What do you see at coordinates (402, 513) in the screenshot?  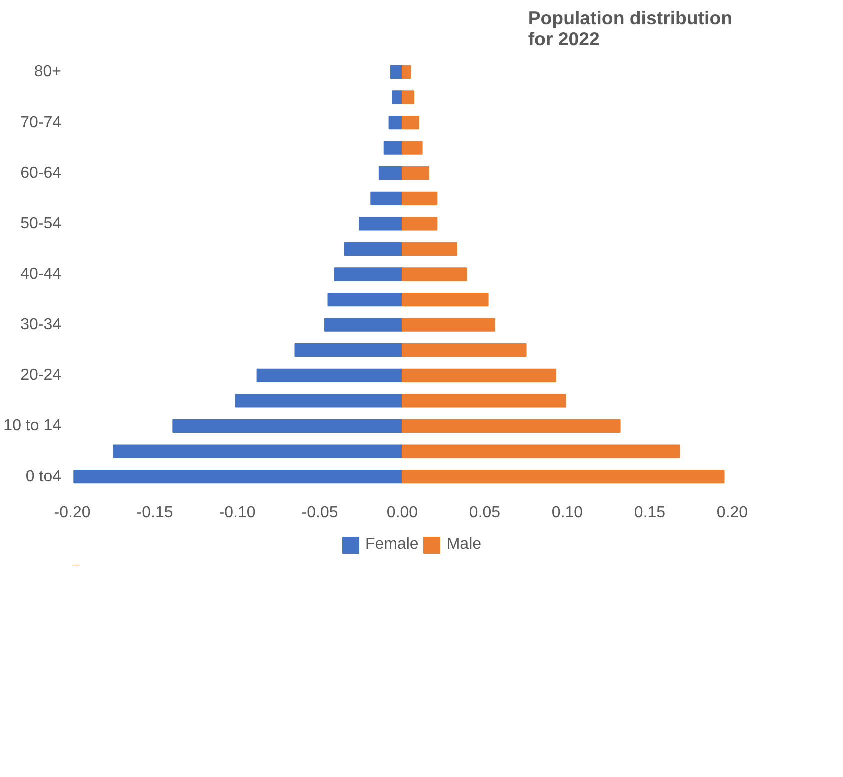 I see `x-tick-label: 0.00` at bounding box center [402, 513].